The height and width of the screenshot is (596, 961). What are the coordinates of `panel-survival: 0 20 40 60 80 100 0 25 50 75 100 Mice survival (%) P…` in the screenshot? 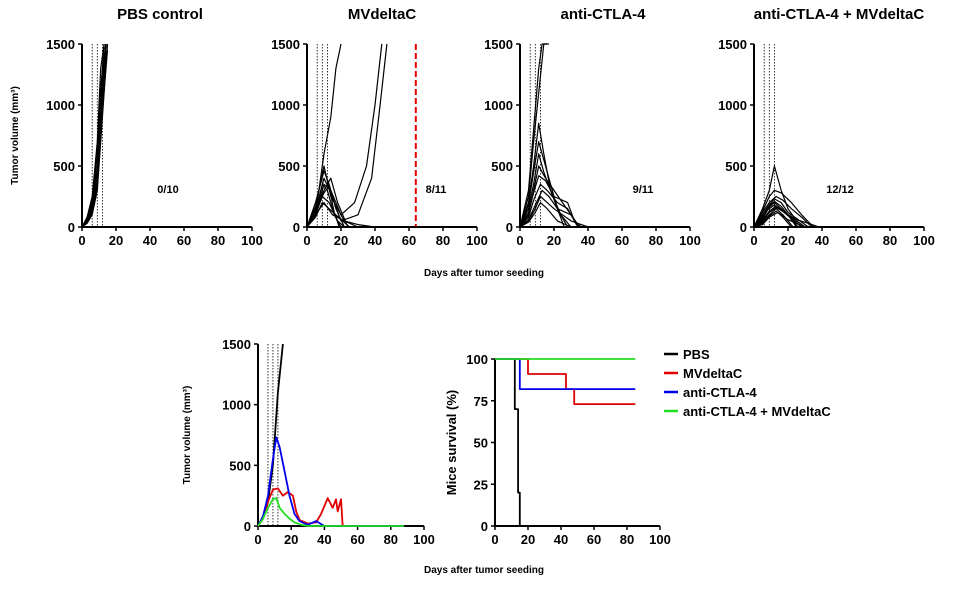 It's located at (637, 447).